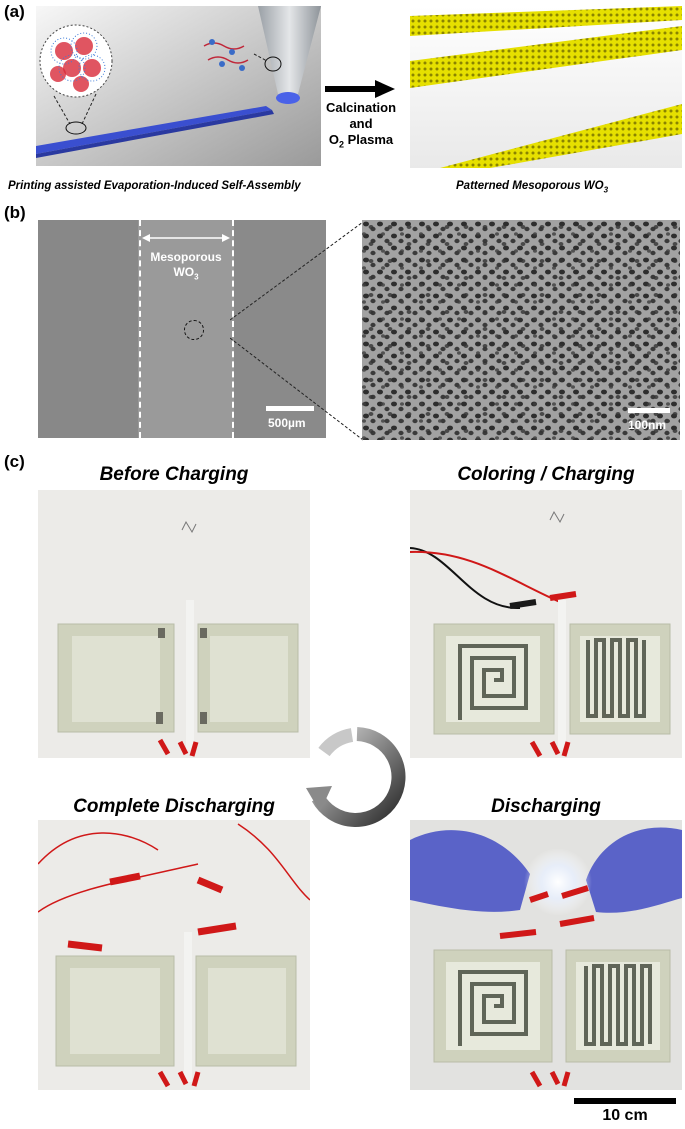 Image resolution: width=685 pixels, height=1129 pixels. What do you see at coordinates (186, 266) in the screenshot?
I see `mesoporous-annotation: Mesoporous WO3` at bounding box center [186, 266].